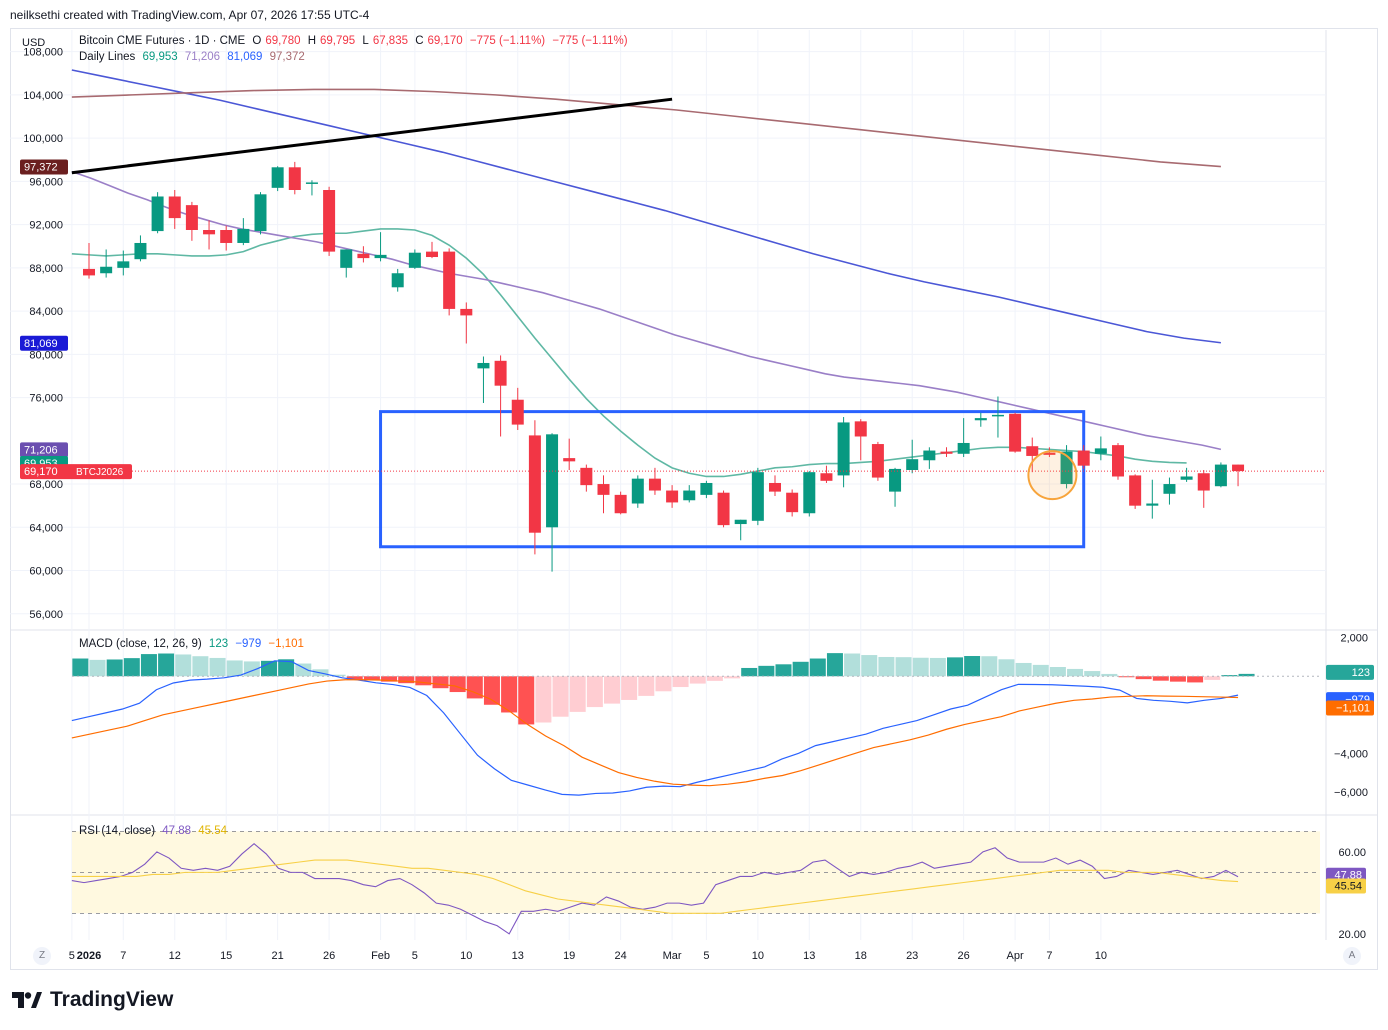  Describe the element at coordinates (46, 182) in the screenshot. I see `y-tick-label: 96,000` at that location.